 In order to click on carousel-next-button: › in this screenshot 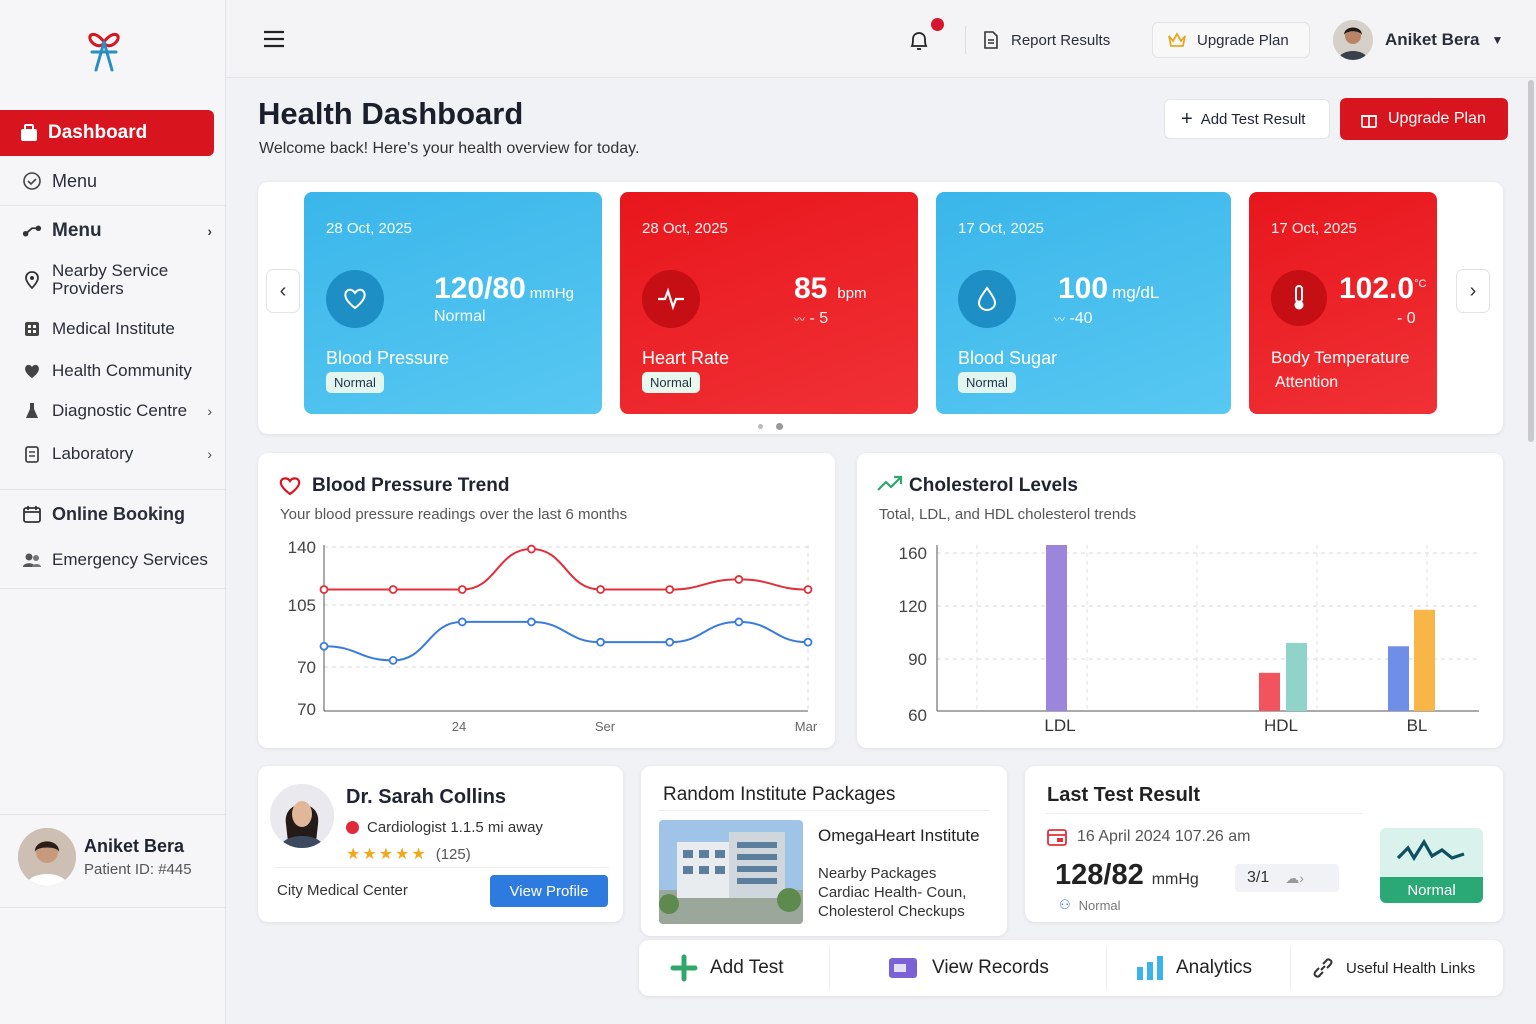, I will do `click(1473, 291)`.